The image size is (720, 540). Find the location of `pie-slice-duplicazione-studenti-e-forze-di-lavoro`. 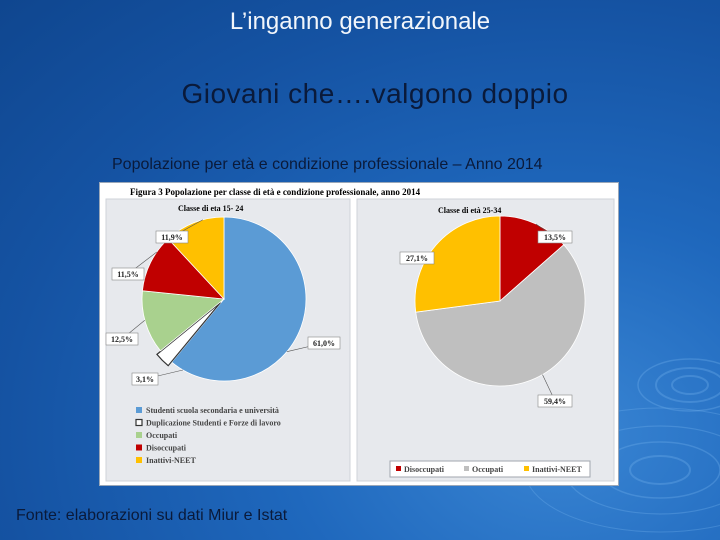

pie-slice-duplicazione-studenti-e-forze-di-lavoro is located at coordinates (188, 334).